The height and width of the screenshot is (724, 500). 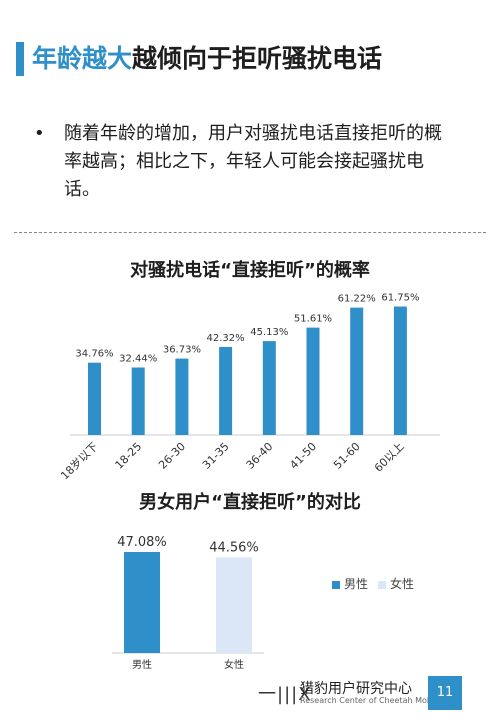 I want to click on legend-swatch-female, so click(x=382, y=584).